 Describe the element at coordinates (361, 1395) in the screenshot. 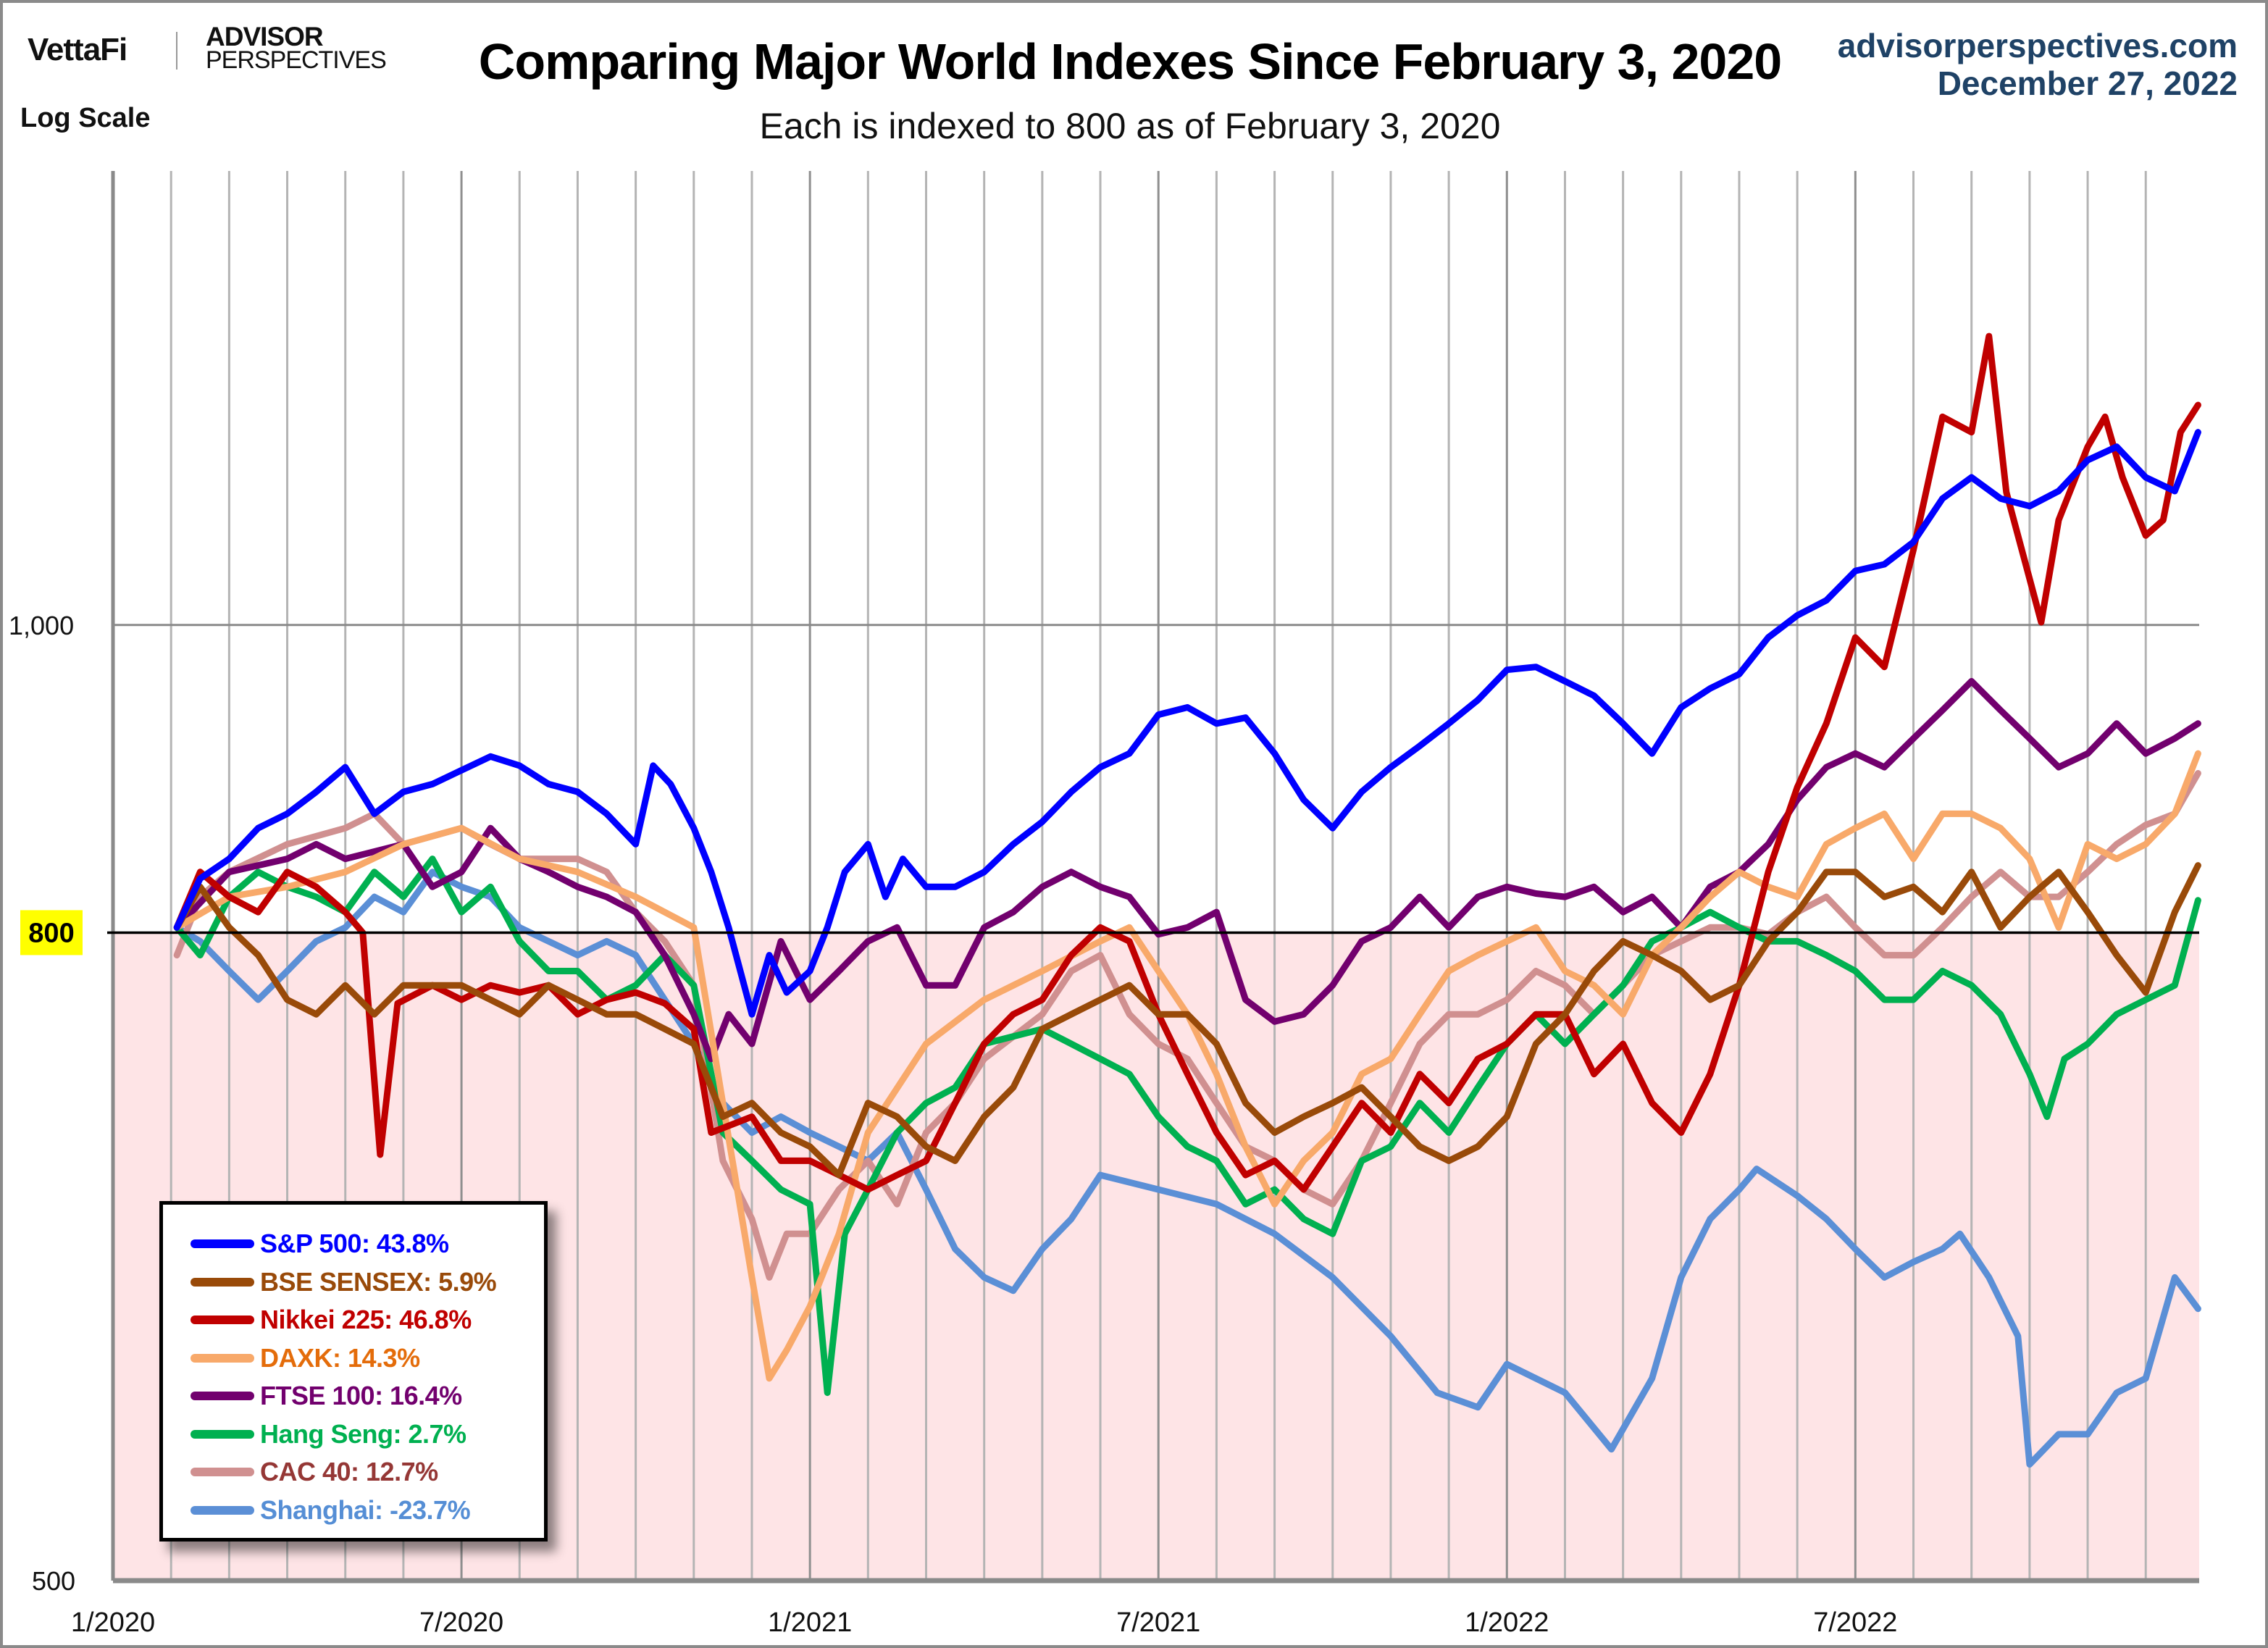

I see `legend-label: FTSE 100: 16.4%` at that location.